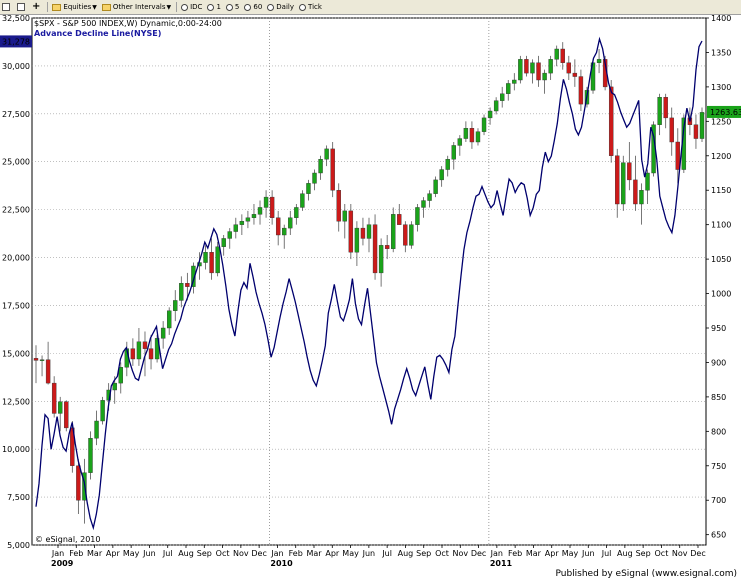 This screenshot has height=581, width=741. Describe the element at coordinates (169, 7) in the screenshot. I see `caret-down-icon: ▼` at that location.